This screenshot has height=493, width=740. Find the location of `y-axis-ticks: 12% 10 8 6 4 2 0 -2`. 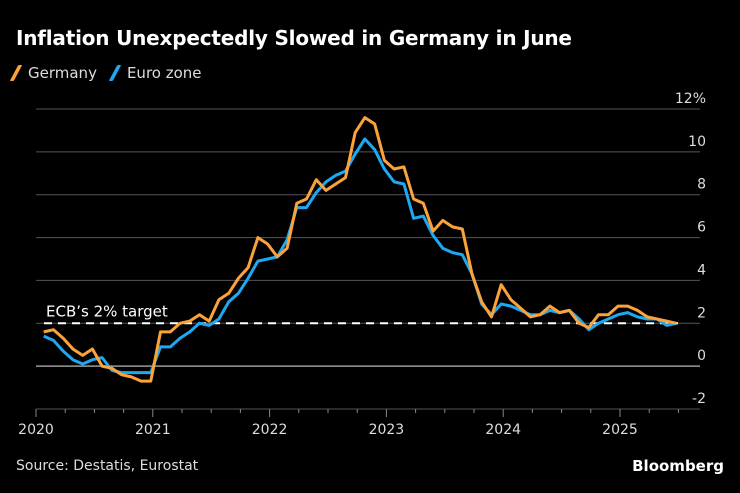

y-axis-ticks: 12% 10 8 6 4 2 0 -2 is located at coordinates (690, 249).